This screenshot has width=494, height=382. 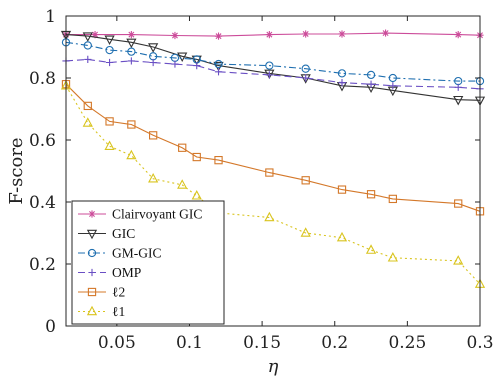 What do you see at coordinates (157, 214) in the screenshot?
I see `legend-label: Clairvoyant GIC` at bounding box center [157, 214].